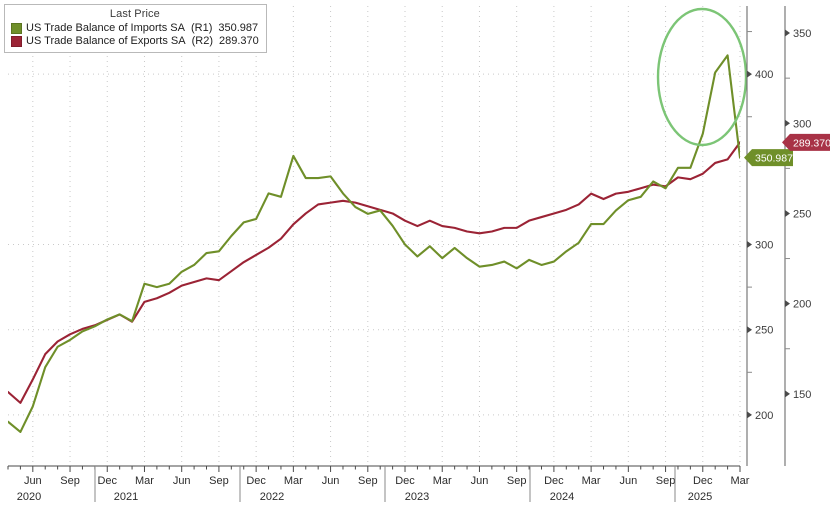 This screenshot has height=513, width=830. What do you see at coordinates (764, 246) in the screenshot?
I see `r1-tick-label: 300` at bounding box center [764, 246].